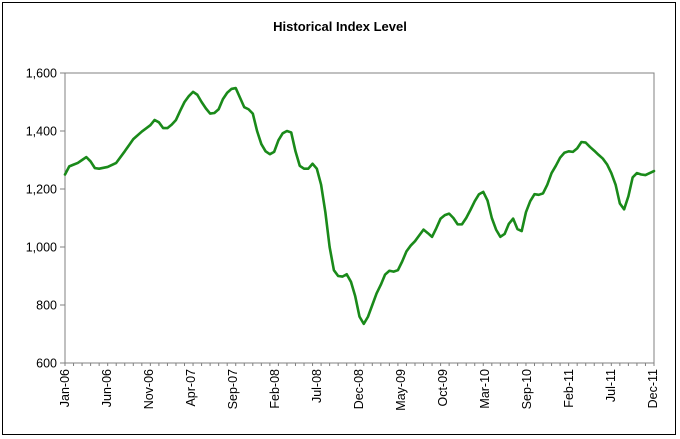 The width and height of the screenshot is (680, 439). Describe the element at coordinates (107, 388) in the screenshot. I see `x-tick-label: Jun-06` at that location.